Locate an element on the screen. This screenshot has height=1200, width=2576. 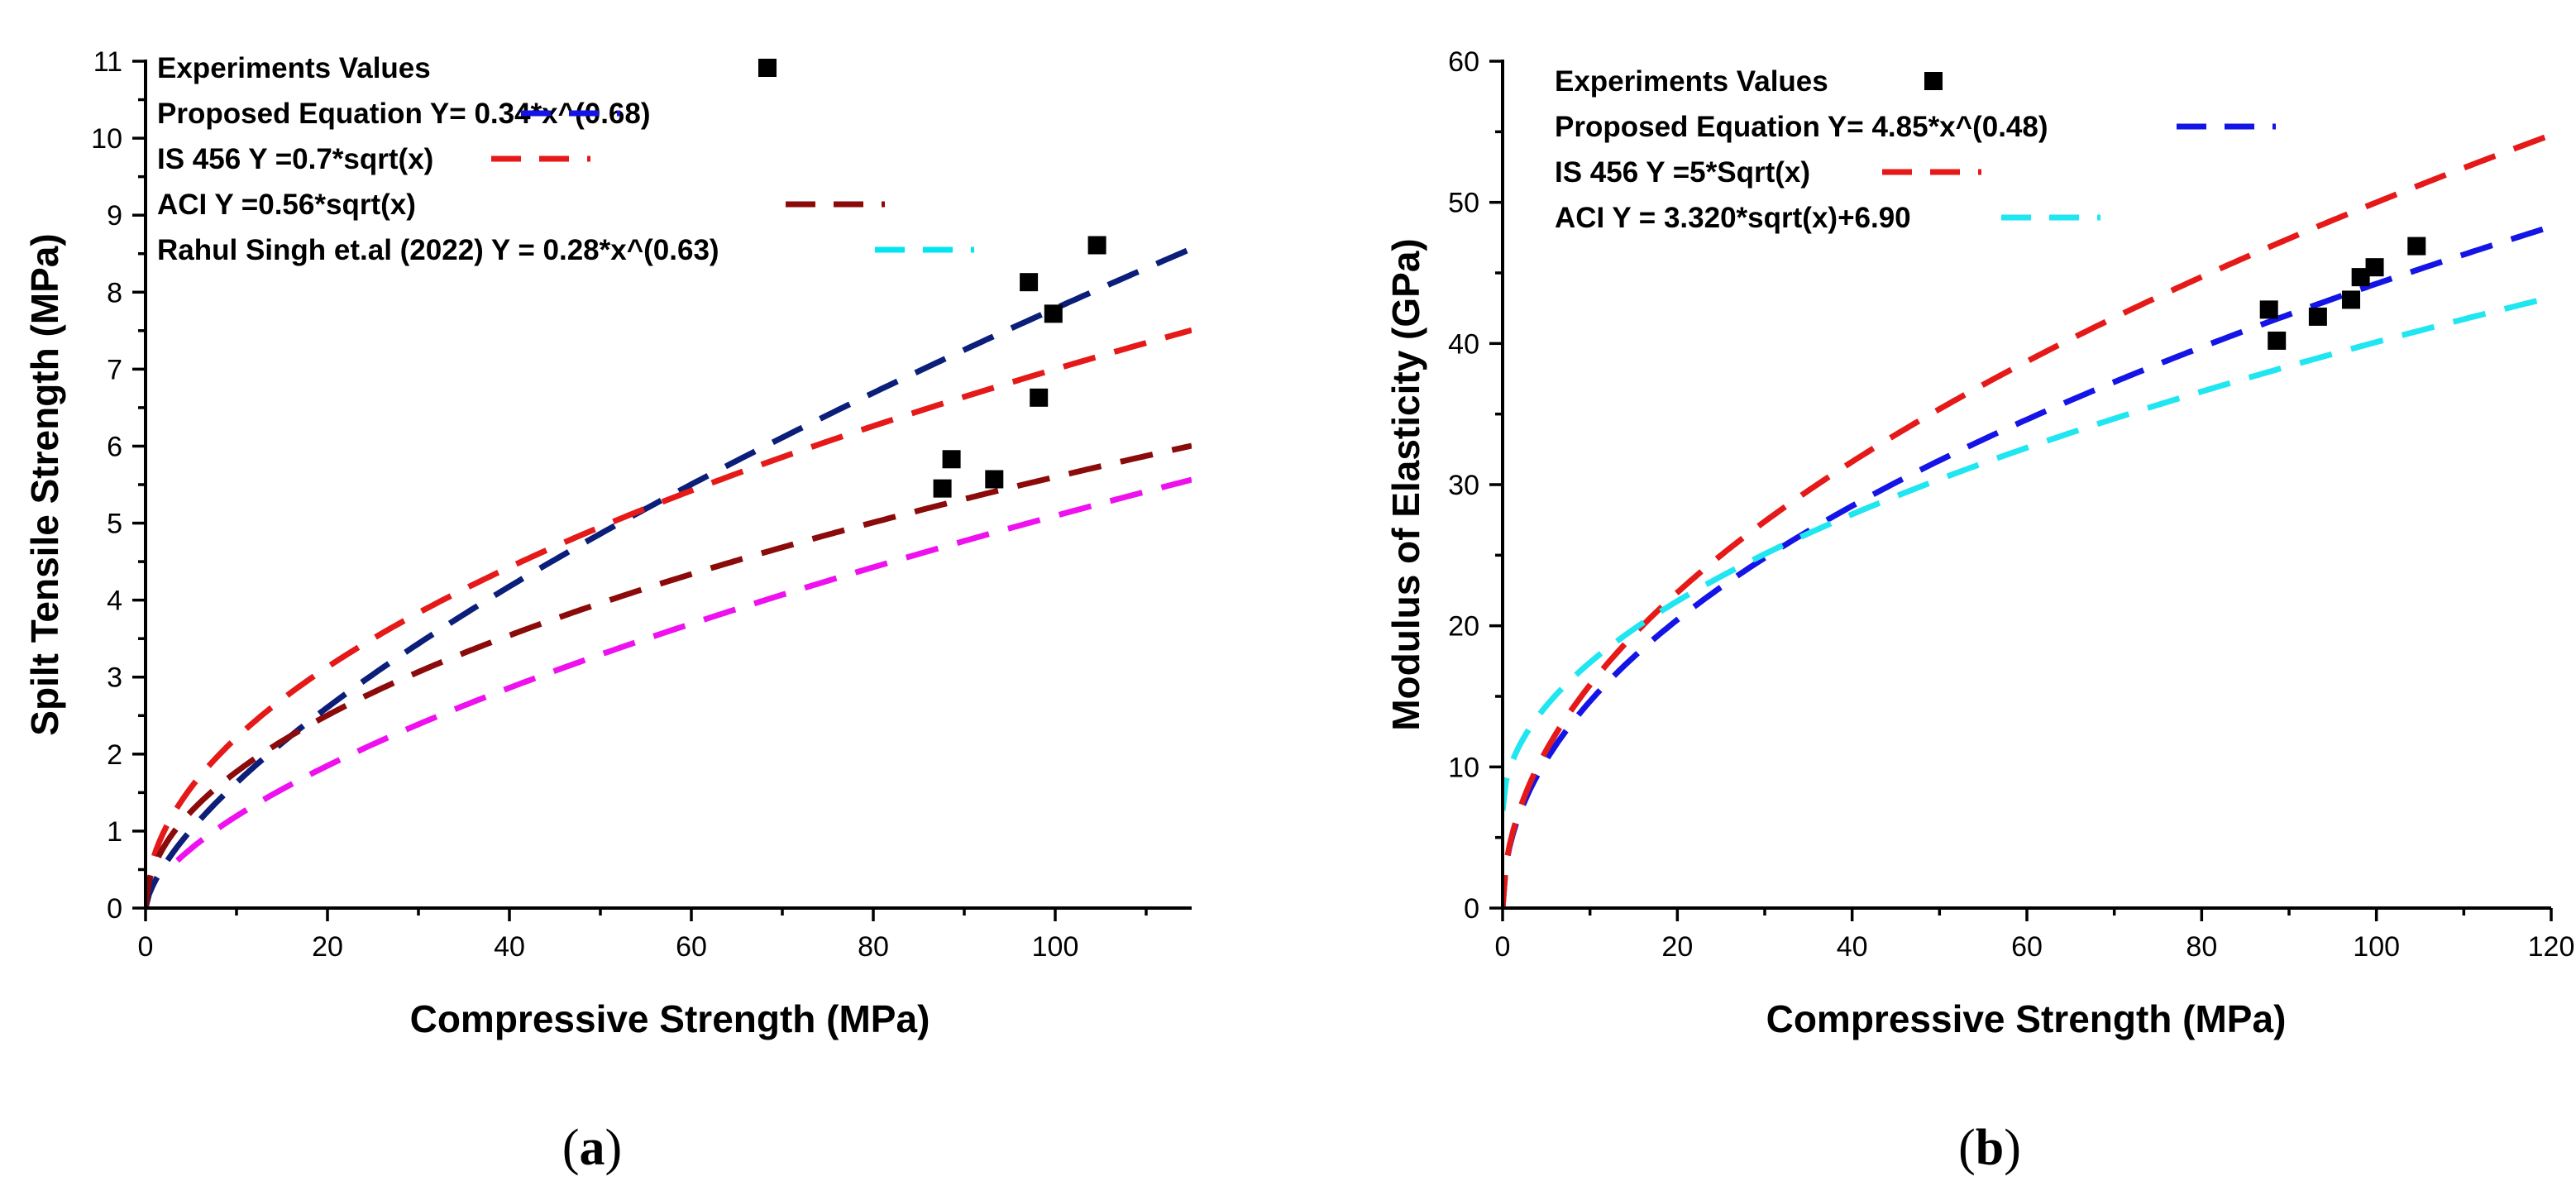
y-tick-label: 60 is located at coordinates (1463, 62).